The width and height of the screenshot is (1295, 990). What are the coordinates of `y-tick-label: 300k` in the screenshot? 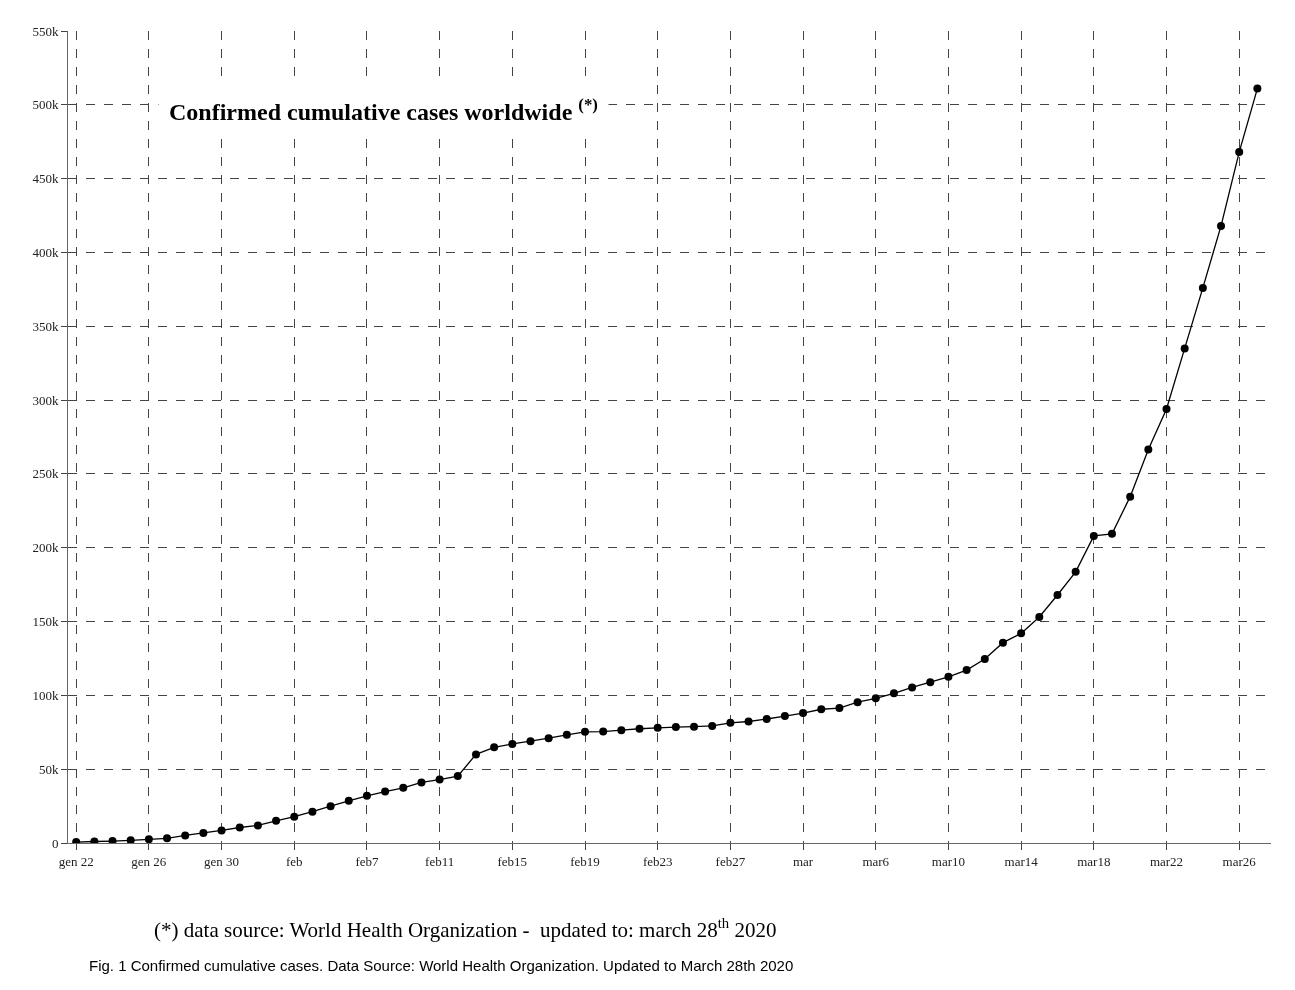 It's located at (45, 400).